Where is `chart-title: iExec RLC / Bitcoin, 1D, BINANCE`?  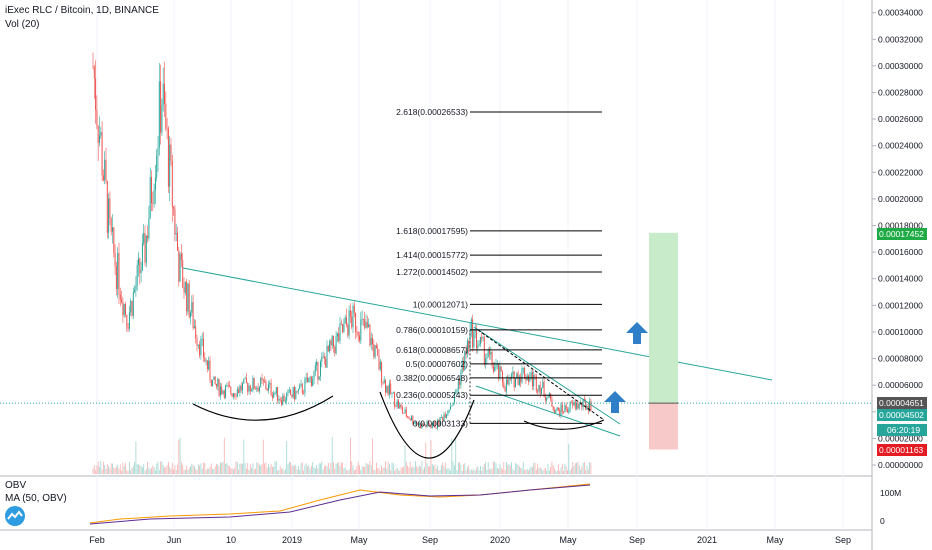 chart-title: iExec RLC / Bitcoin, 1D, BINANCE is located at coordinates (82, 10).